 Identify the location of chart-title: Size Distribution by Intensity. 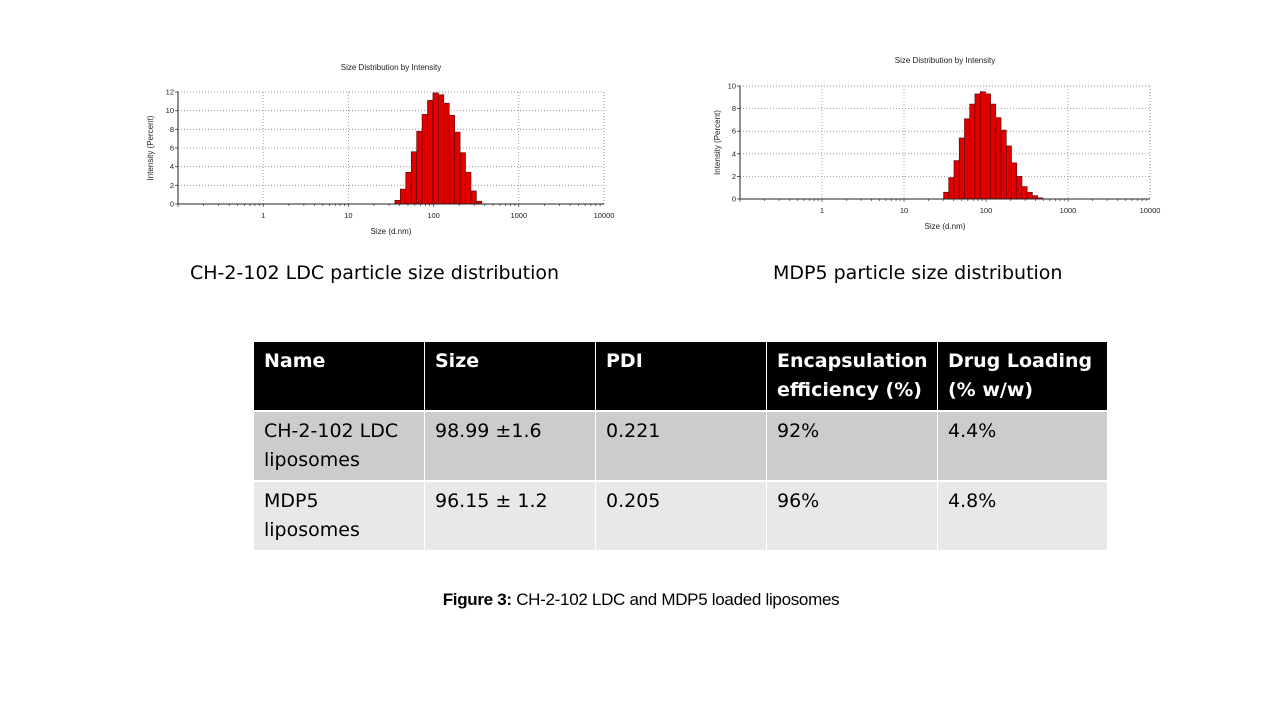
(391, 67).